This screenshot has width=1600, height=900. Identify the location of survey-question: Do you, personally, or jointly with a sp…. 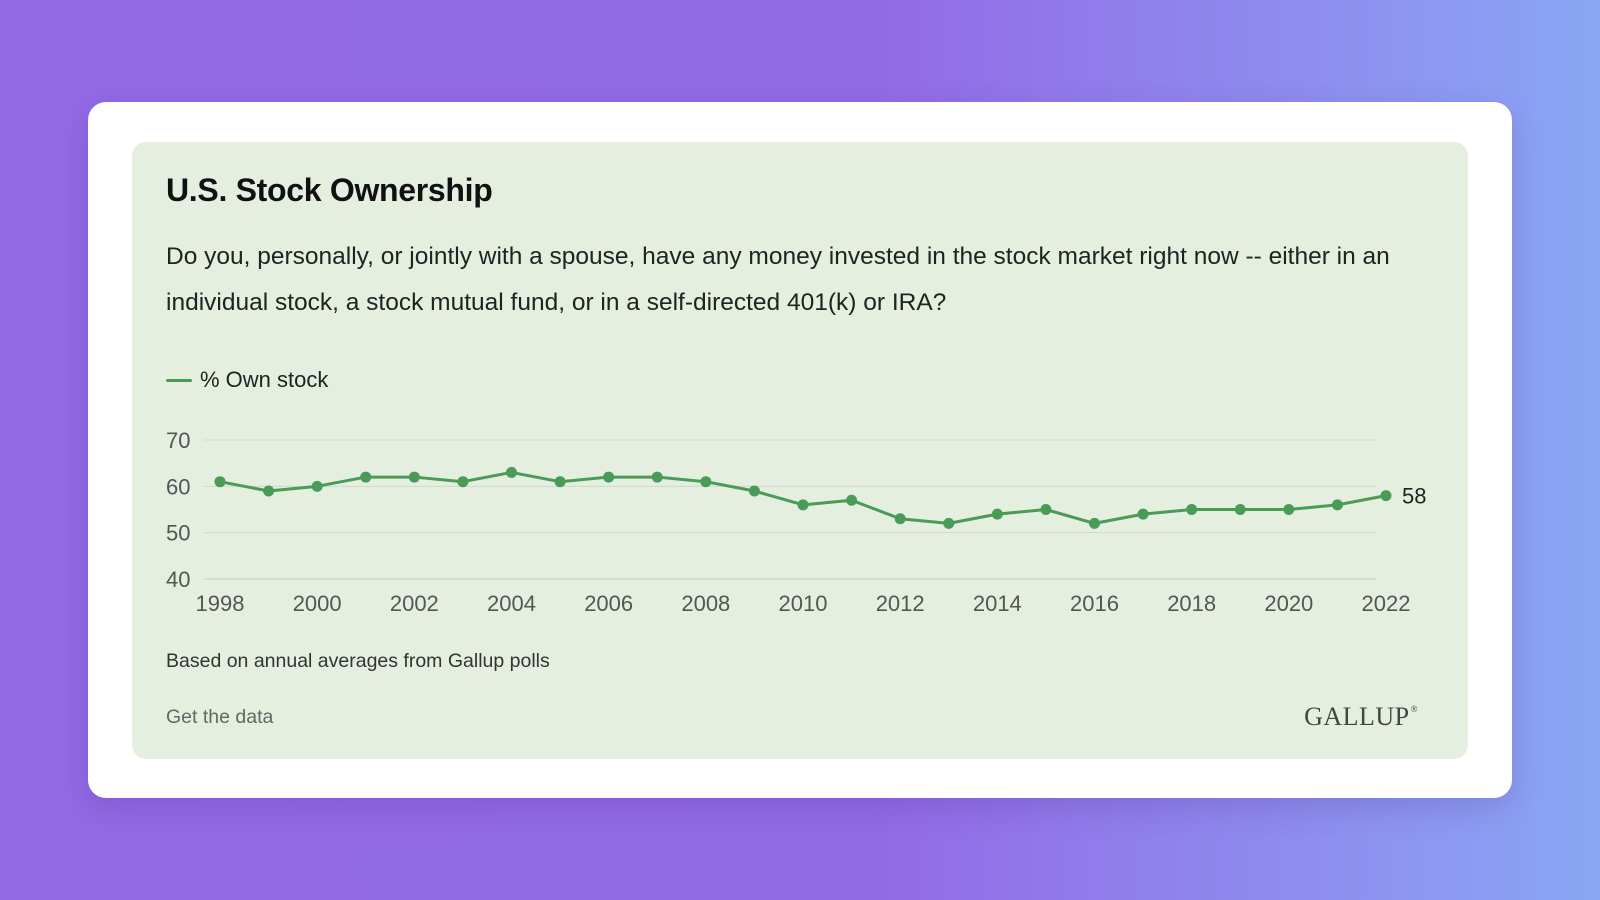
(778, 279).